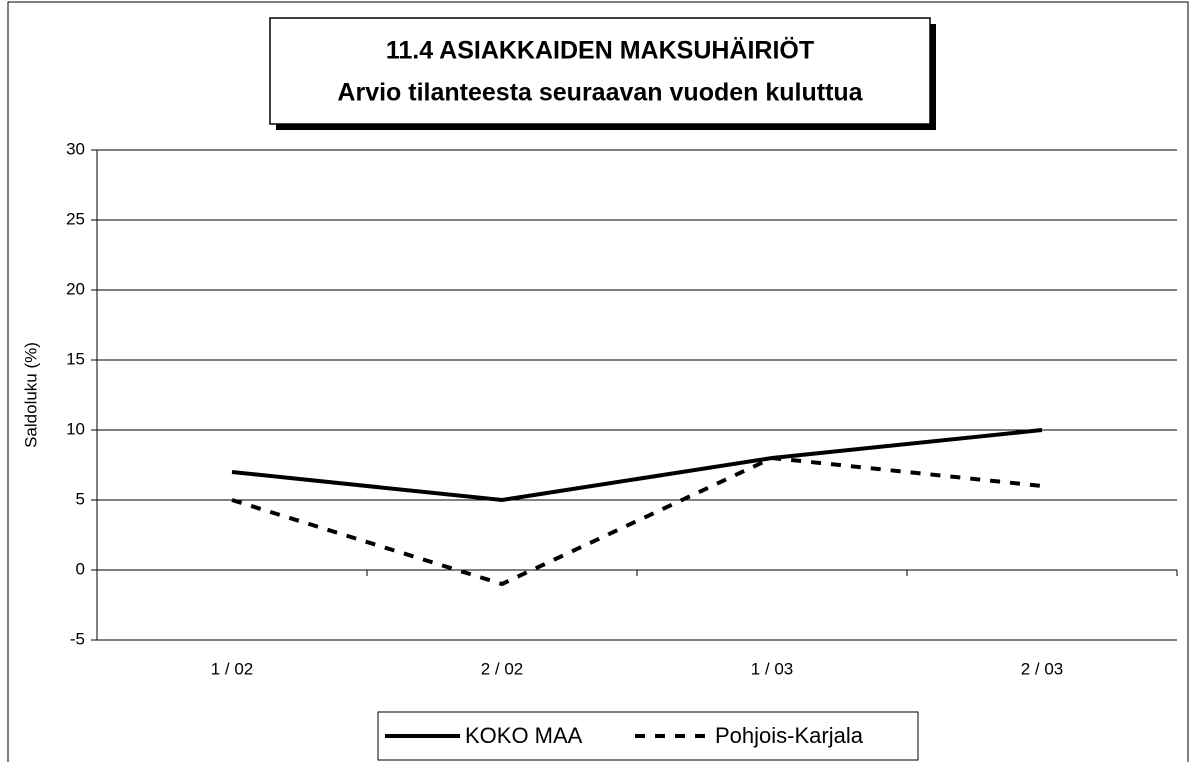  I want to click on title-box, so click(600, 71).